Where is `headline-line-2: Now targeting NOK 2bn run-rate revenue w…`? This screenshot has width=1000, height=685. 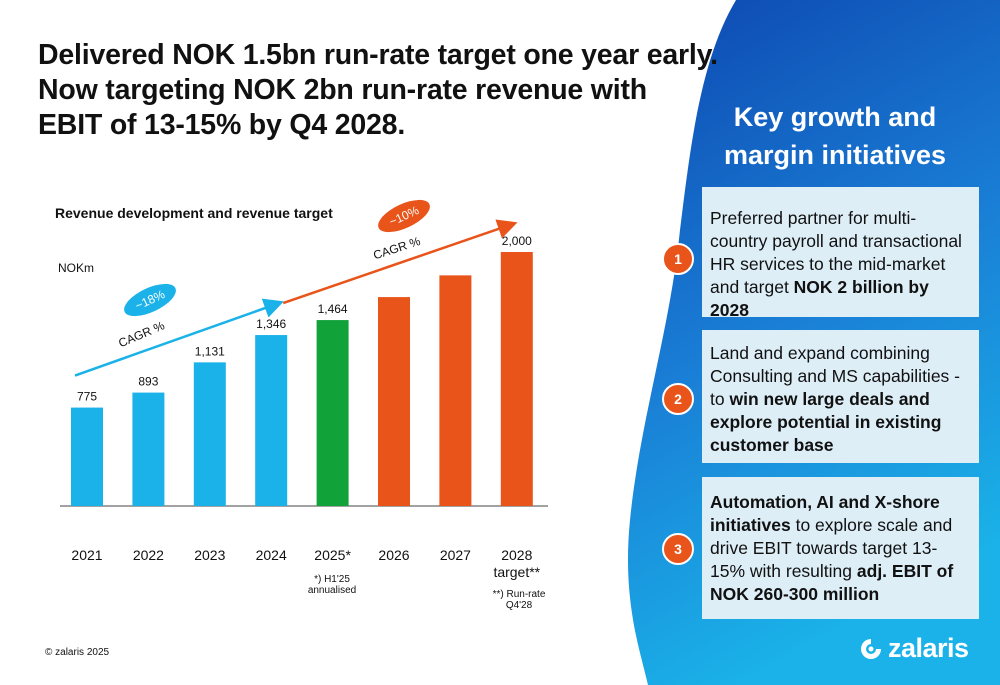 headline-line-2: Now targeting NOK 2bn run-rate revenue w… is located at coordinates (342, 90).